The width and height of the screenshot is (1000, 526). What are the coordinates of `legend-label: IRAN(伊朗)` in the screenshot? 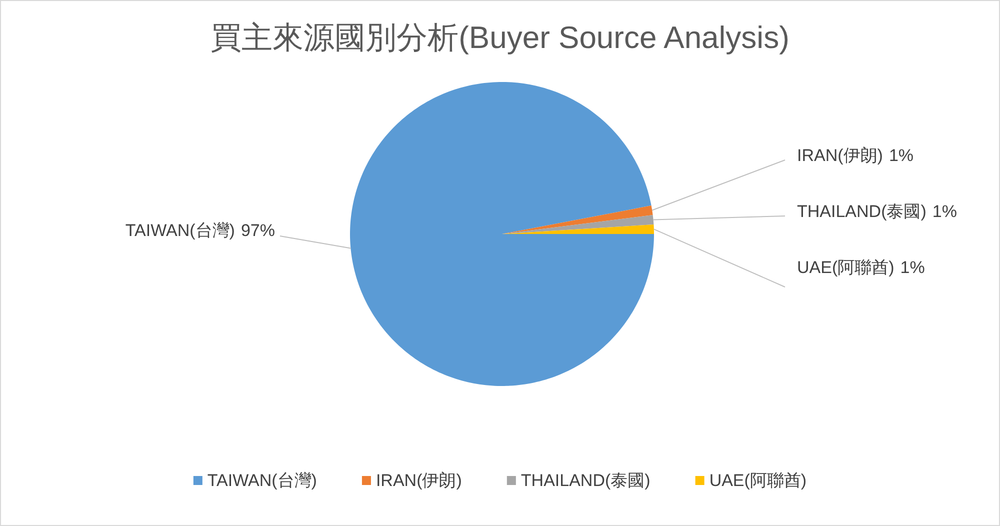 It's located at (419, 480).